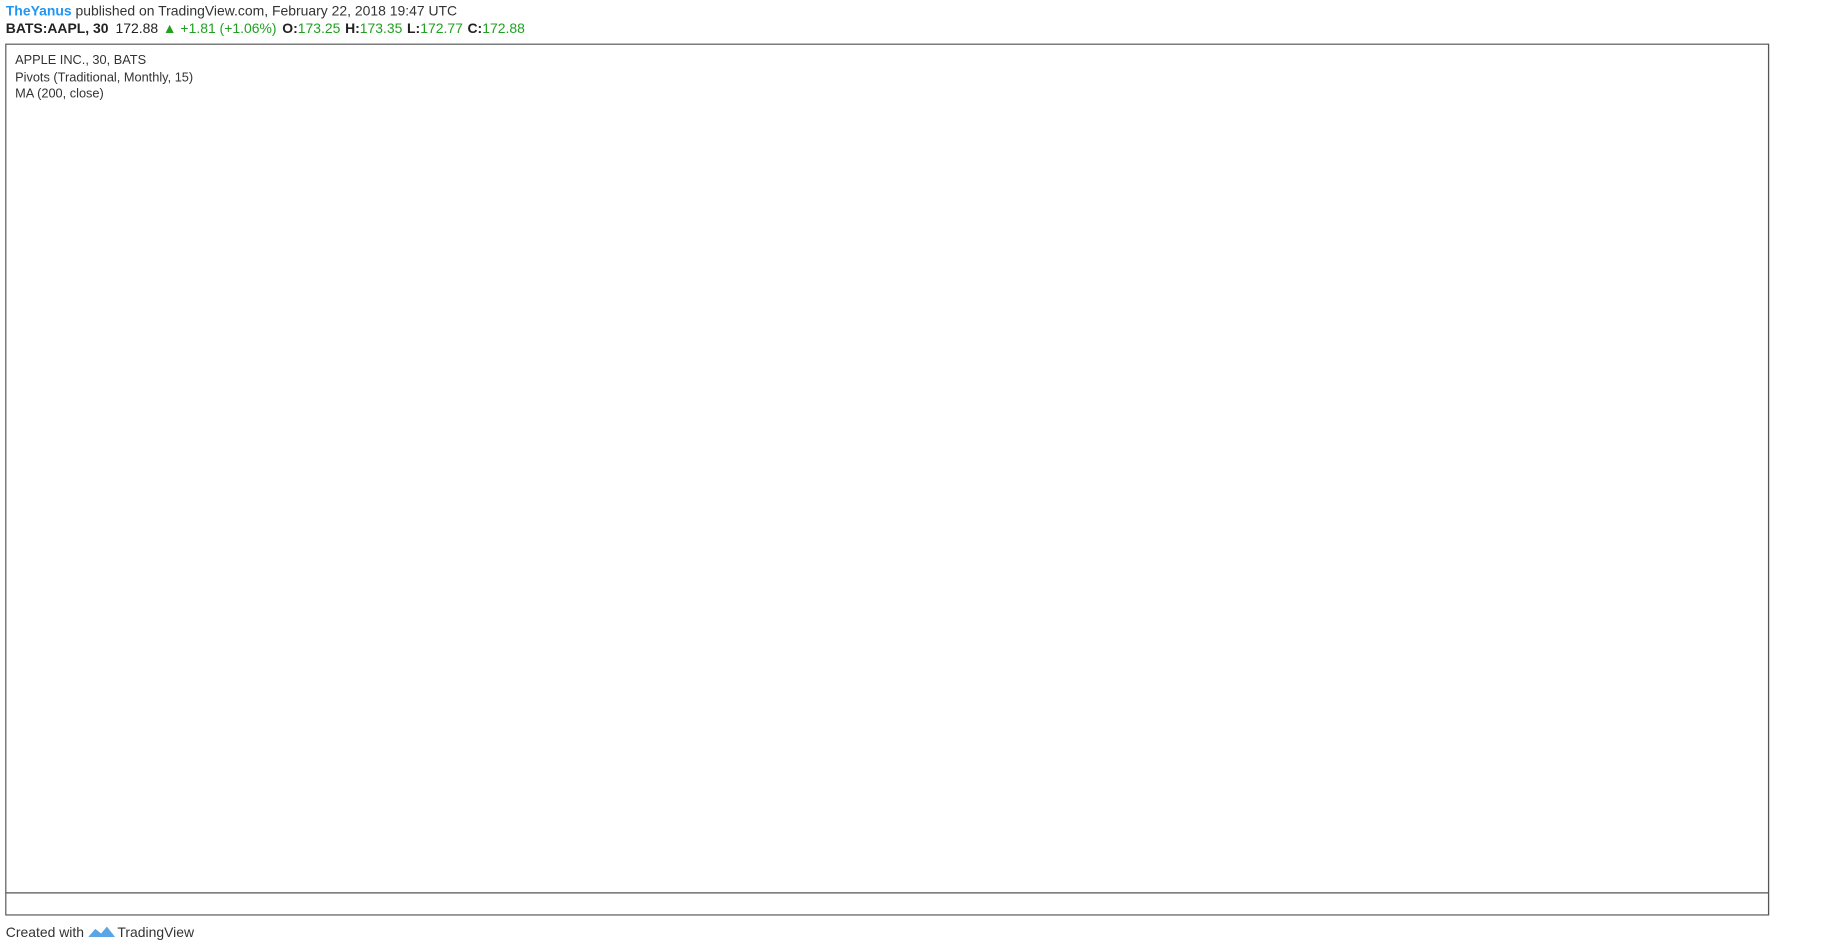  I want to click on footer-created: Created with, so click(45, 932).